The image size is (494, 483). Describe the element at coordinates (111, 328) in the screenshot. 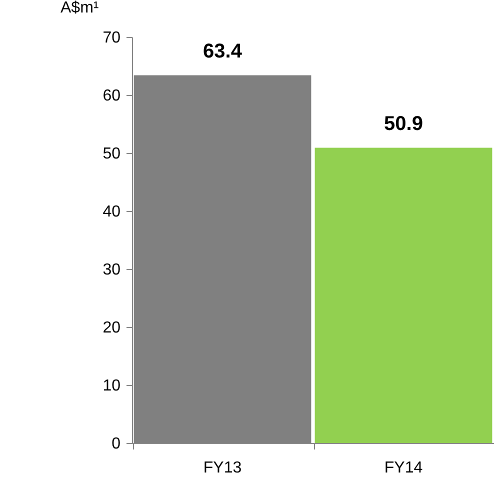

I see `y-tick-label: 20` at that location.